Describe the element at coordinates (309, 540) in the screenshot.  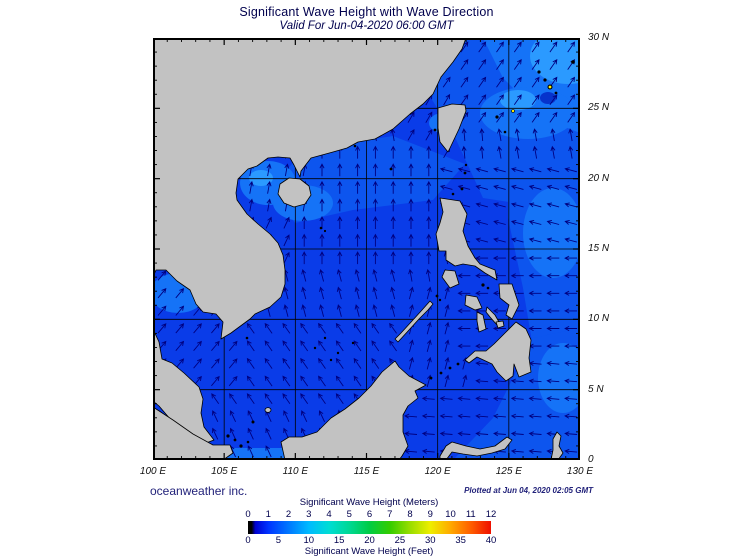
I see `colorbar-feet-tick: 10` at that location.